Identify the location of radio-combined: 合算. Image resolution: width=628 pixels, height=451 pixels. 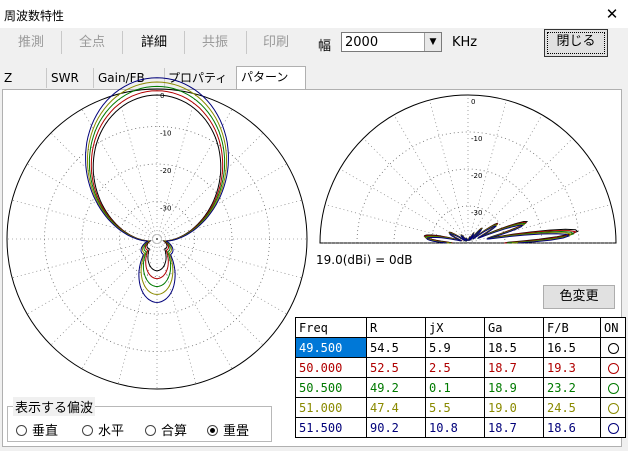
(166, 429).